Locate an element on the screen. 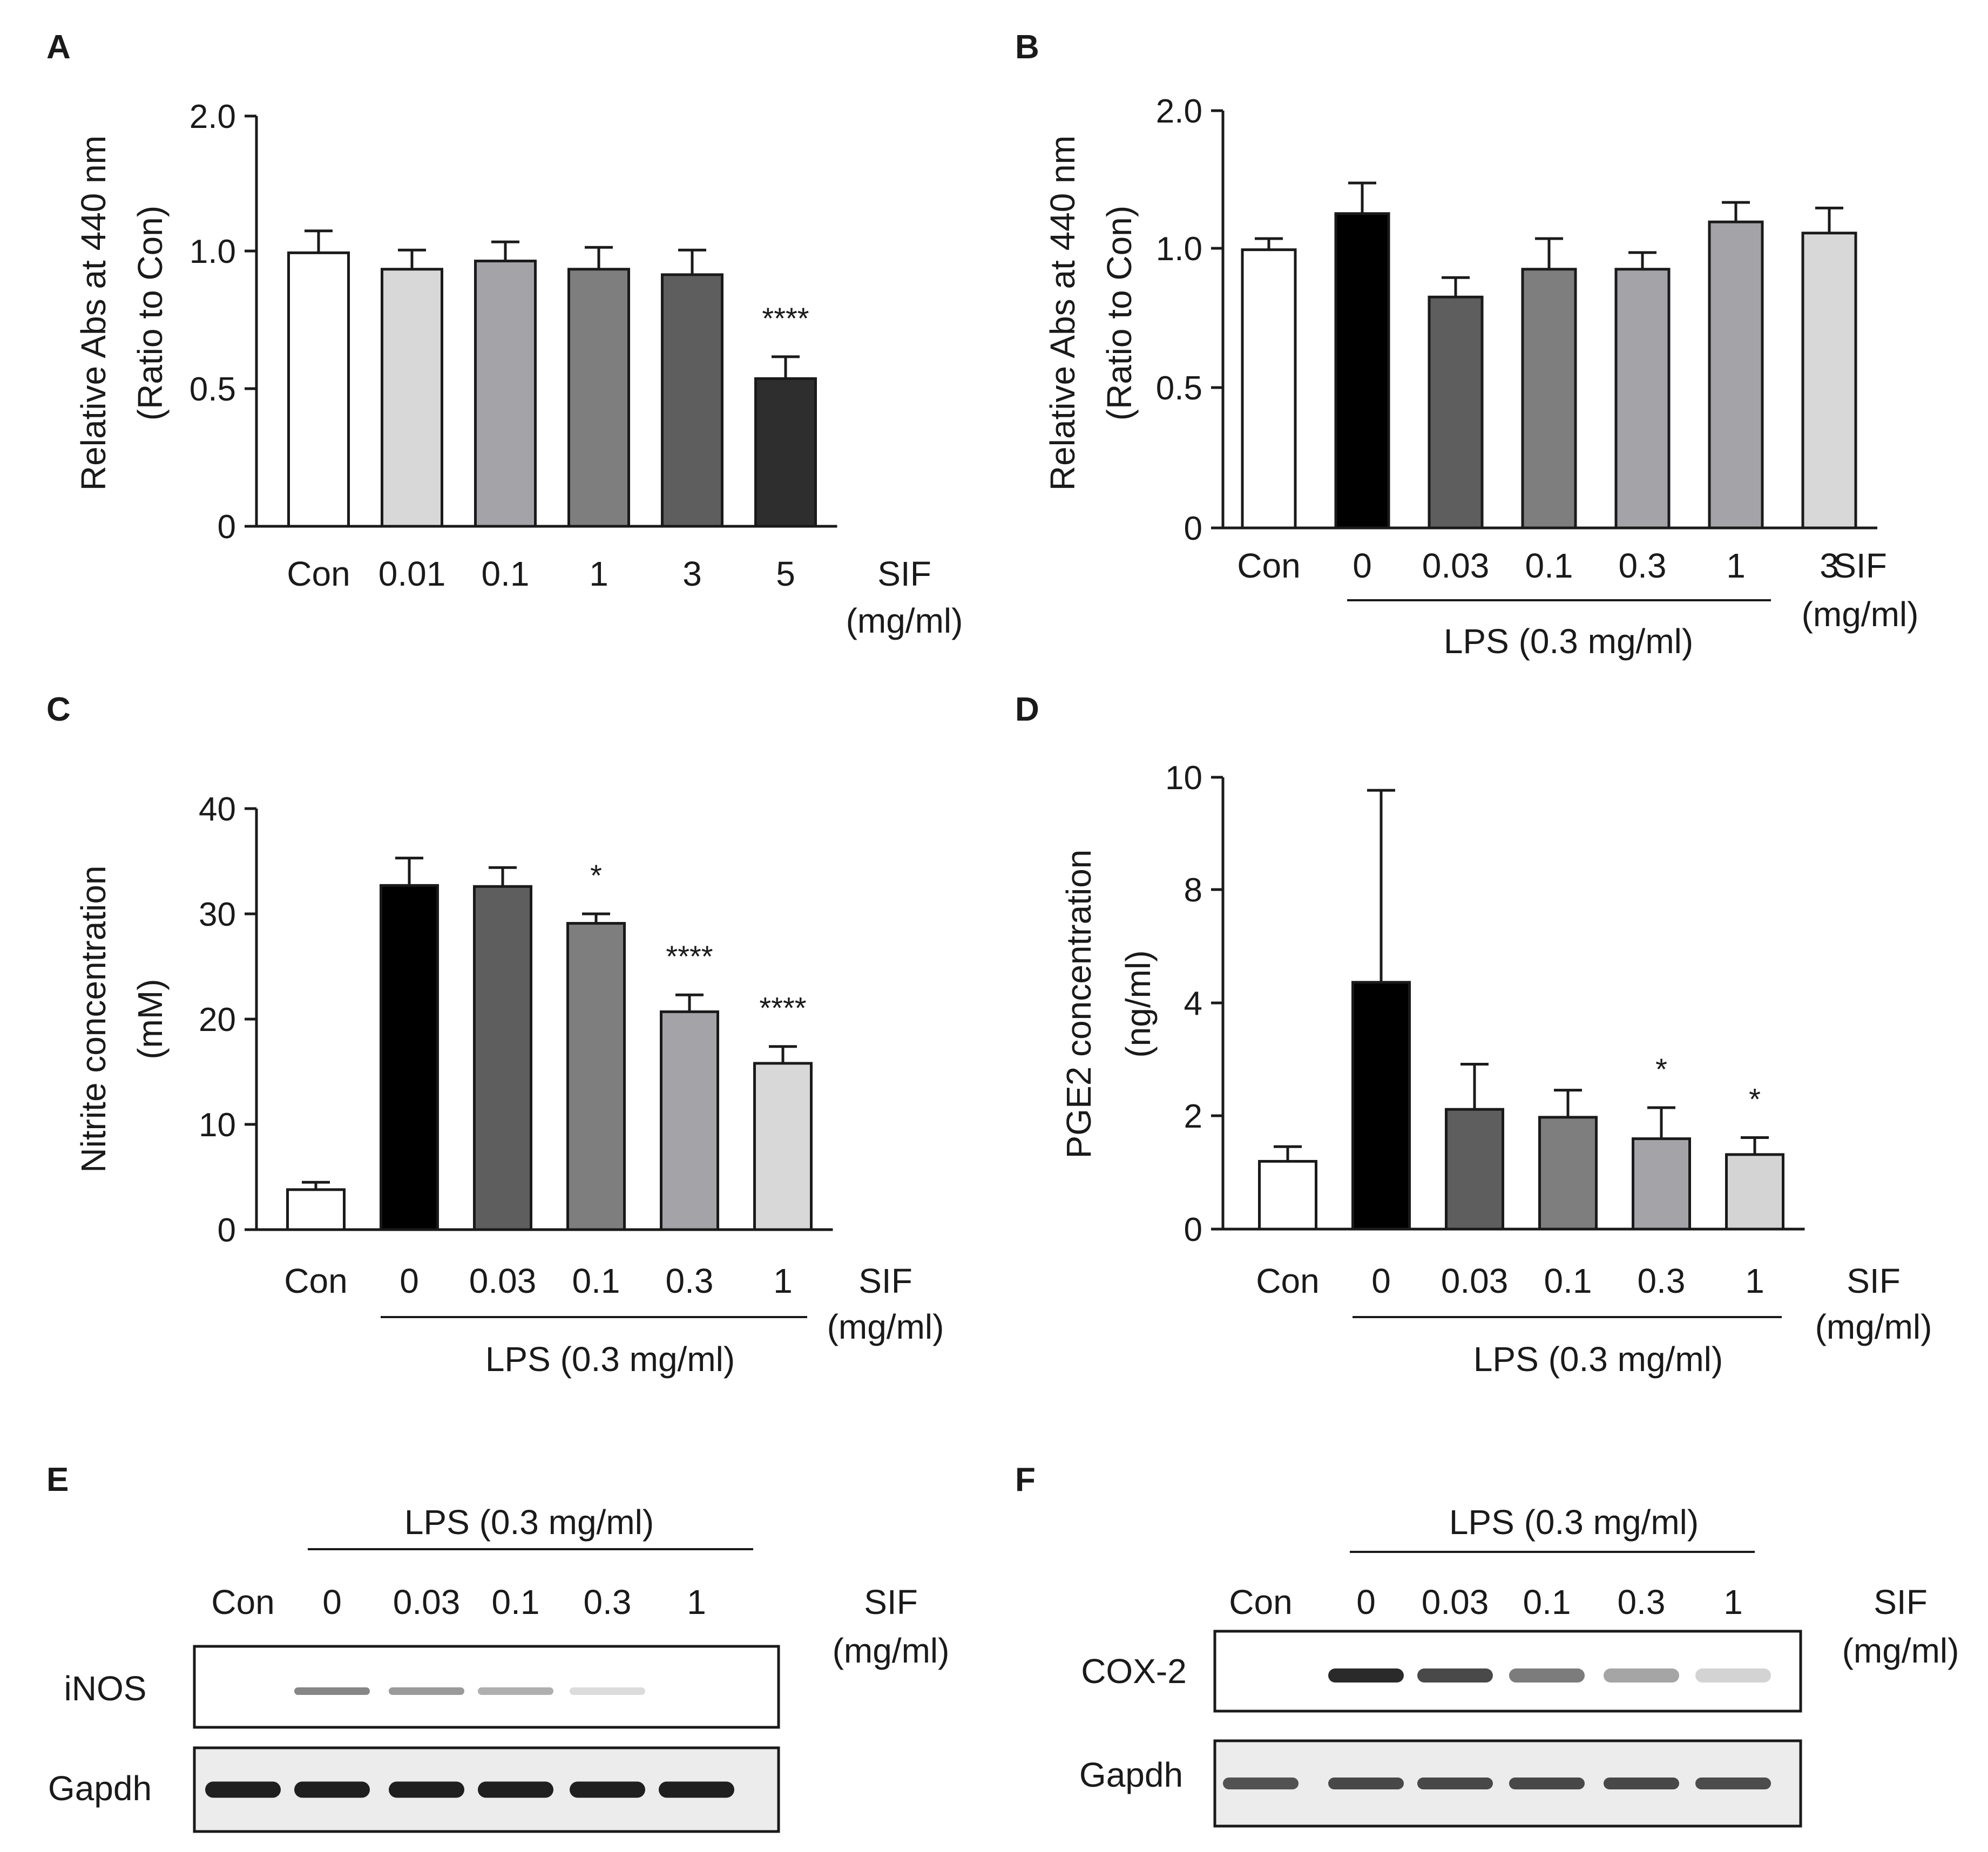 The height and width of the screenshot is (1852, 1988). y-axis-subtitle: (Ratio to Con) is located at coordinates (1119, 313).